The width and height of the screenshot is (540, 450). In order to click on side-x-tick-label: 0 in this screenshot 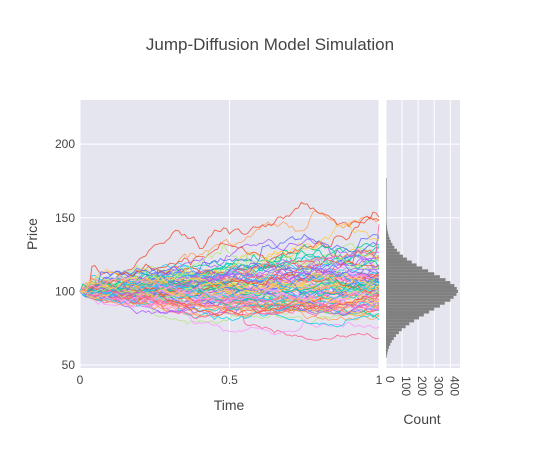, I will do `click(390, 379)`.